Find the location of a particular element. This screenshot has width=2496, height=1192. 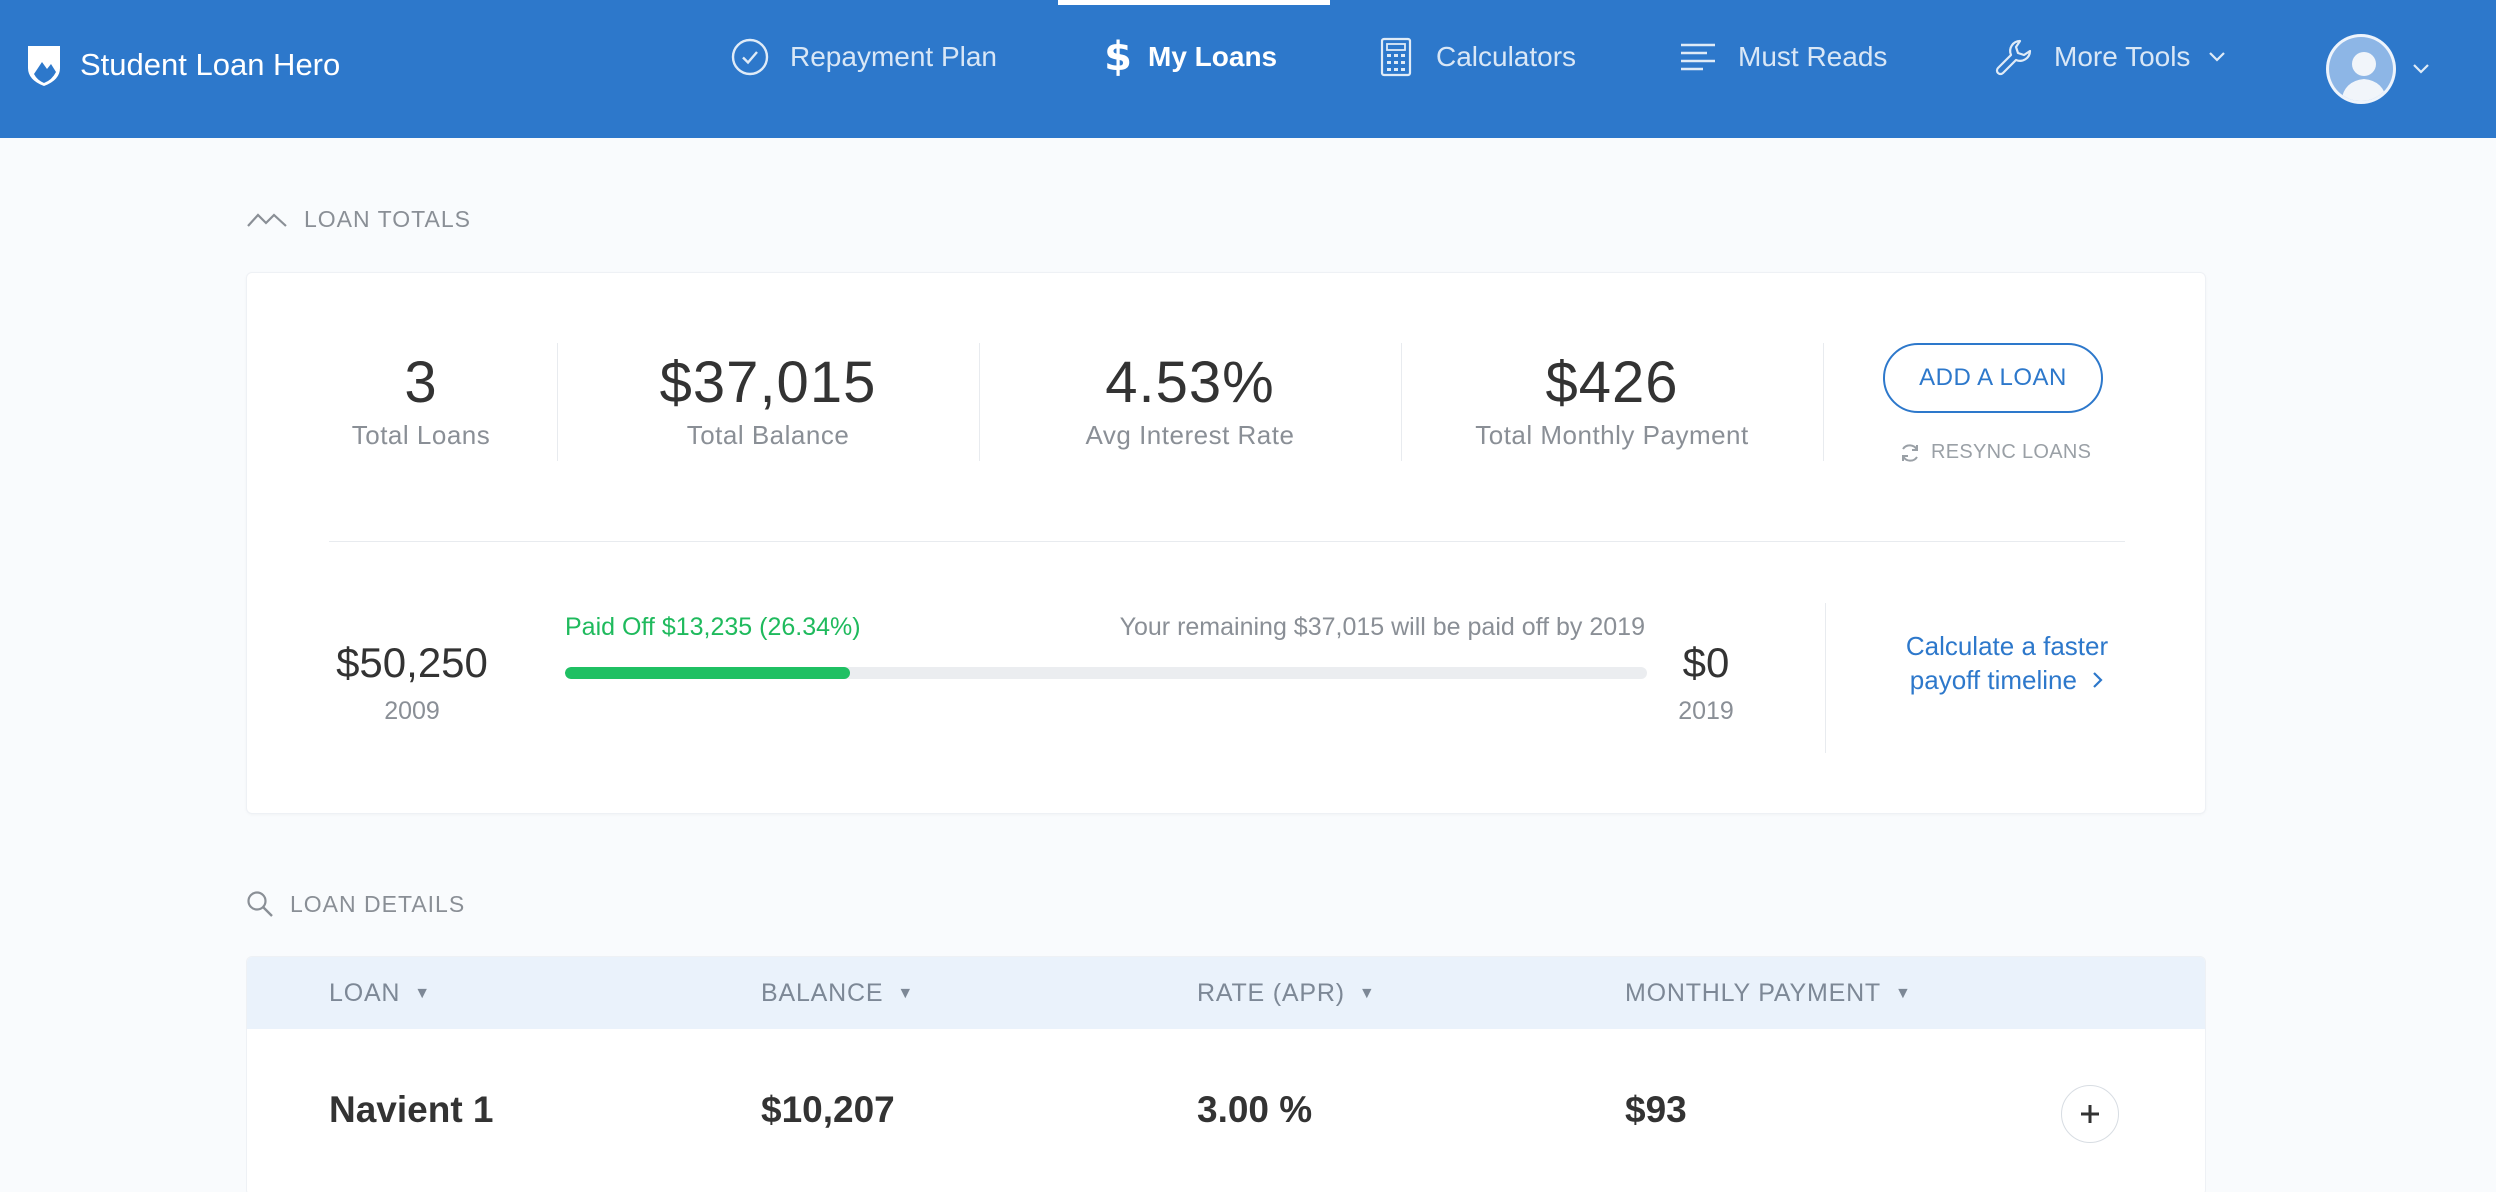

list-lines-icon is located at coordinates (1698, 57).